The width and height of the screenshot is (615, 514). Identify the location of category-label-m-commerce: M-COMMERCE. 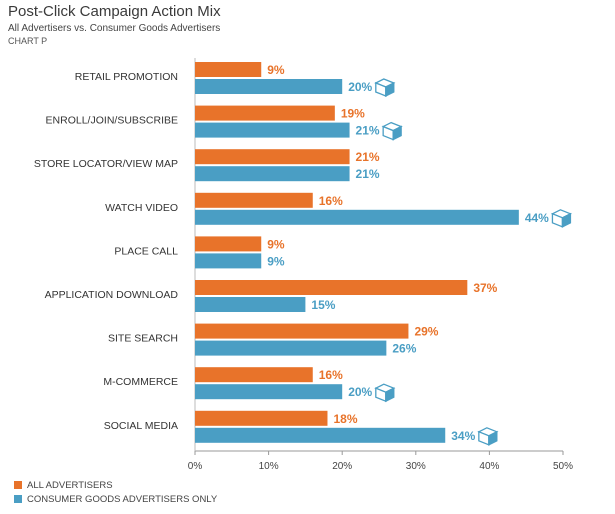
(140, 382).